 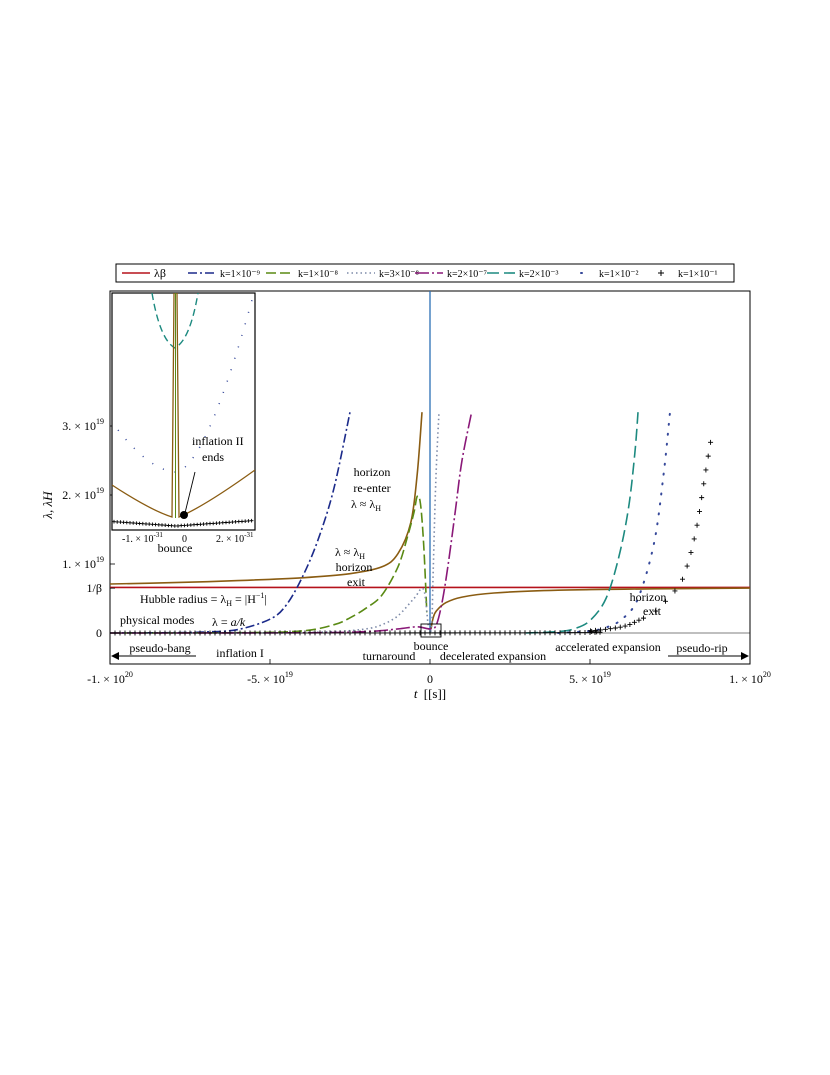 I want to click on annot-lambda-eq: λ = a/k, so click(x=229, y=622).